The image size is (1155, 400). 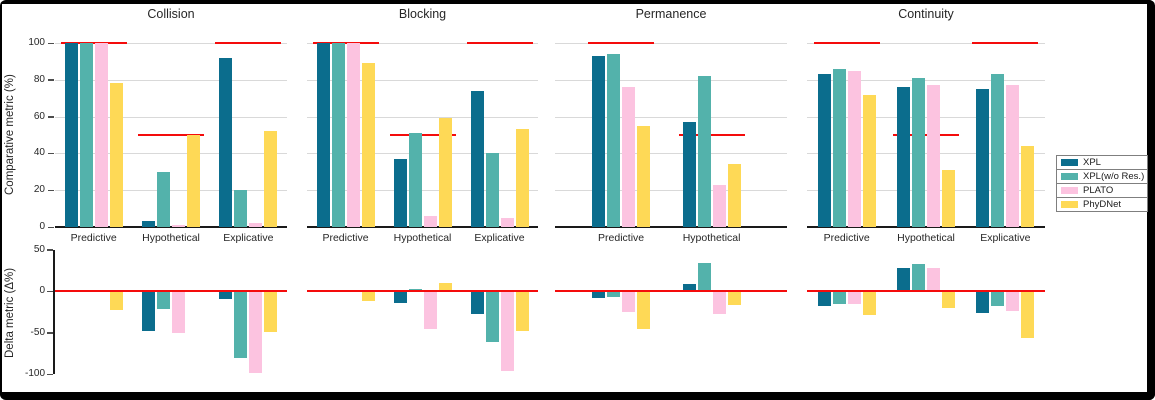 What do you see at coordinates (39, 153) in the screenshot?
I see `top-tick-label: 40` at bounding box center [39, 153].